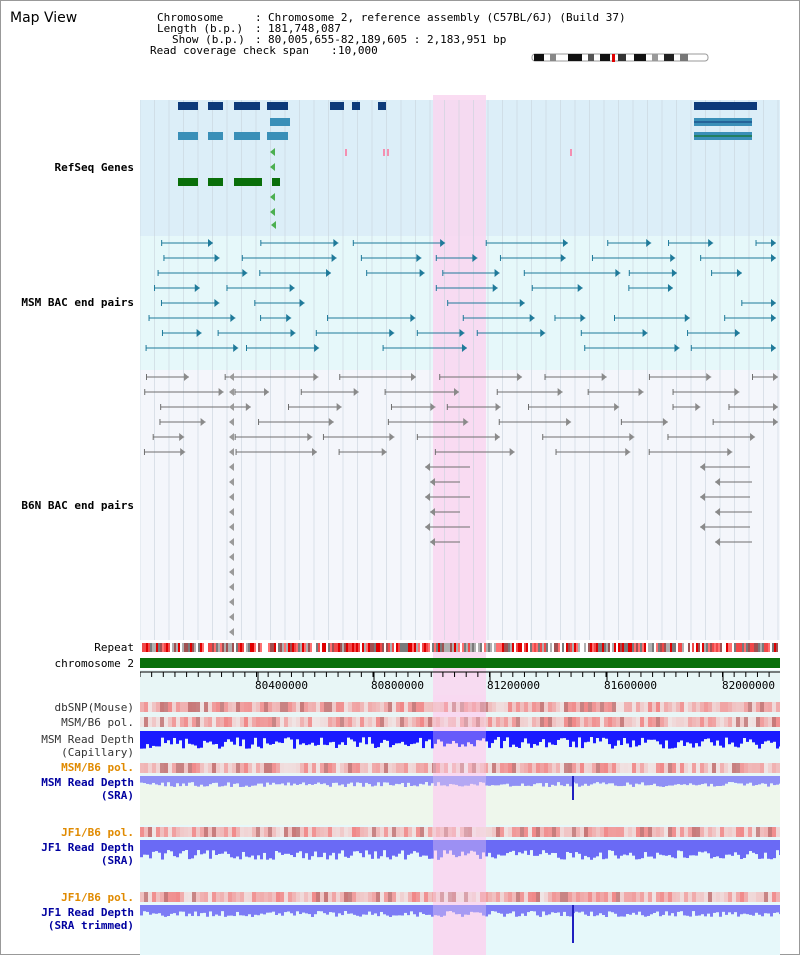 The width and height of the screenshot is (800, 955). What do you see at coordinates (272, 212) in the screenshot?
I see `refseq-arrow` at bounding box center [272, 212].